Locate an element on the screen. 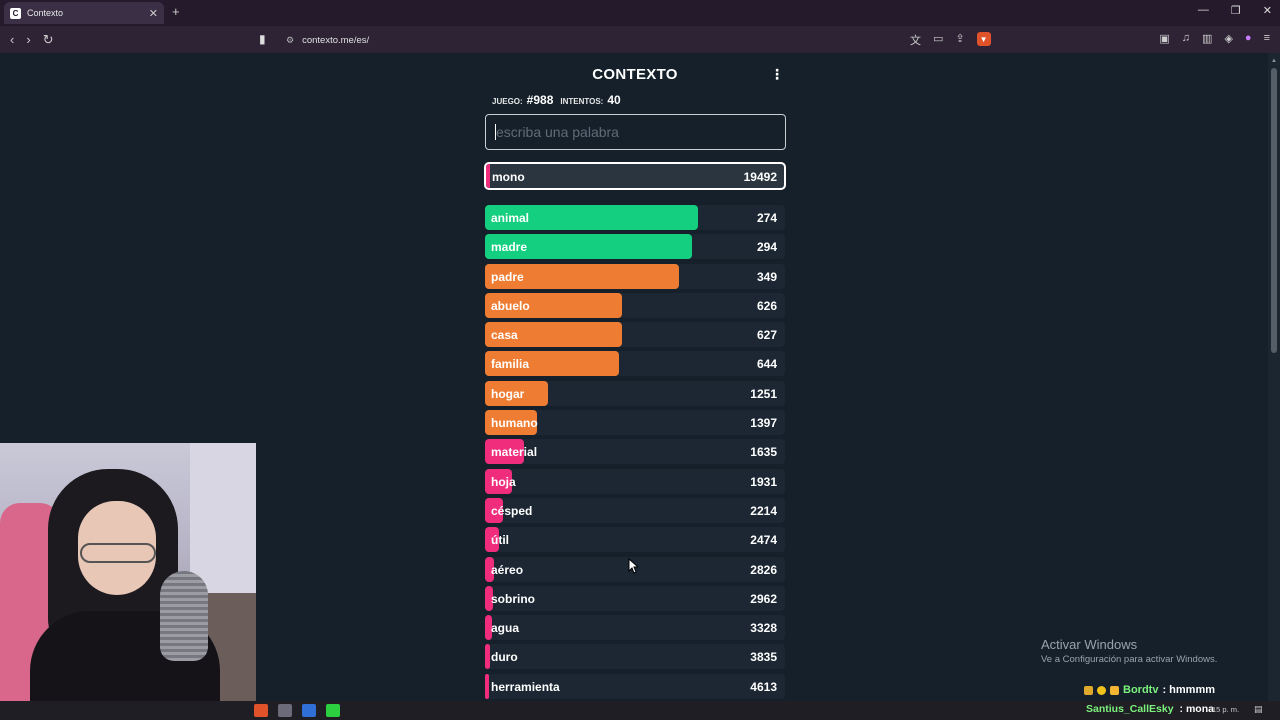 This screenshot has width=1280, height=720. word-input is located at coordinates (635, 132).